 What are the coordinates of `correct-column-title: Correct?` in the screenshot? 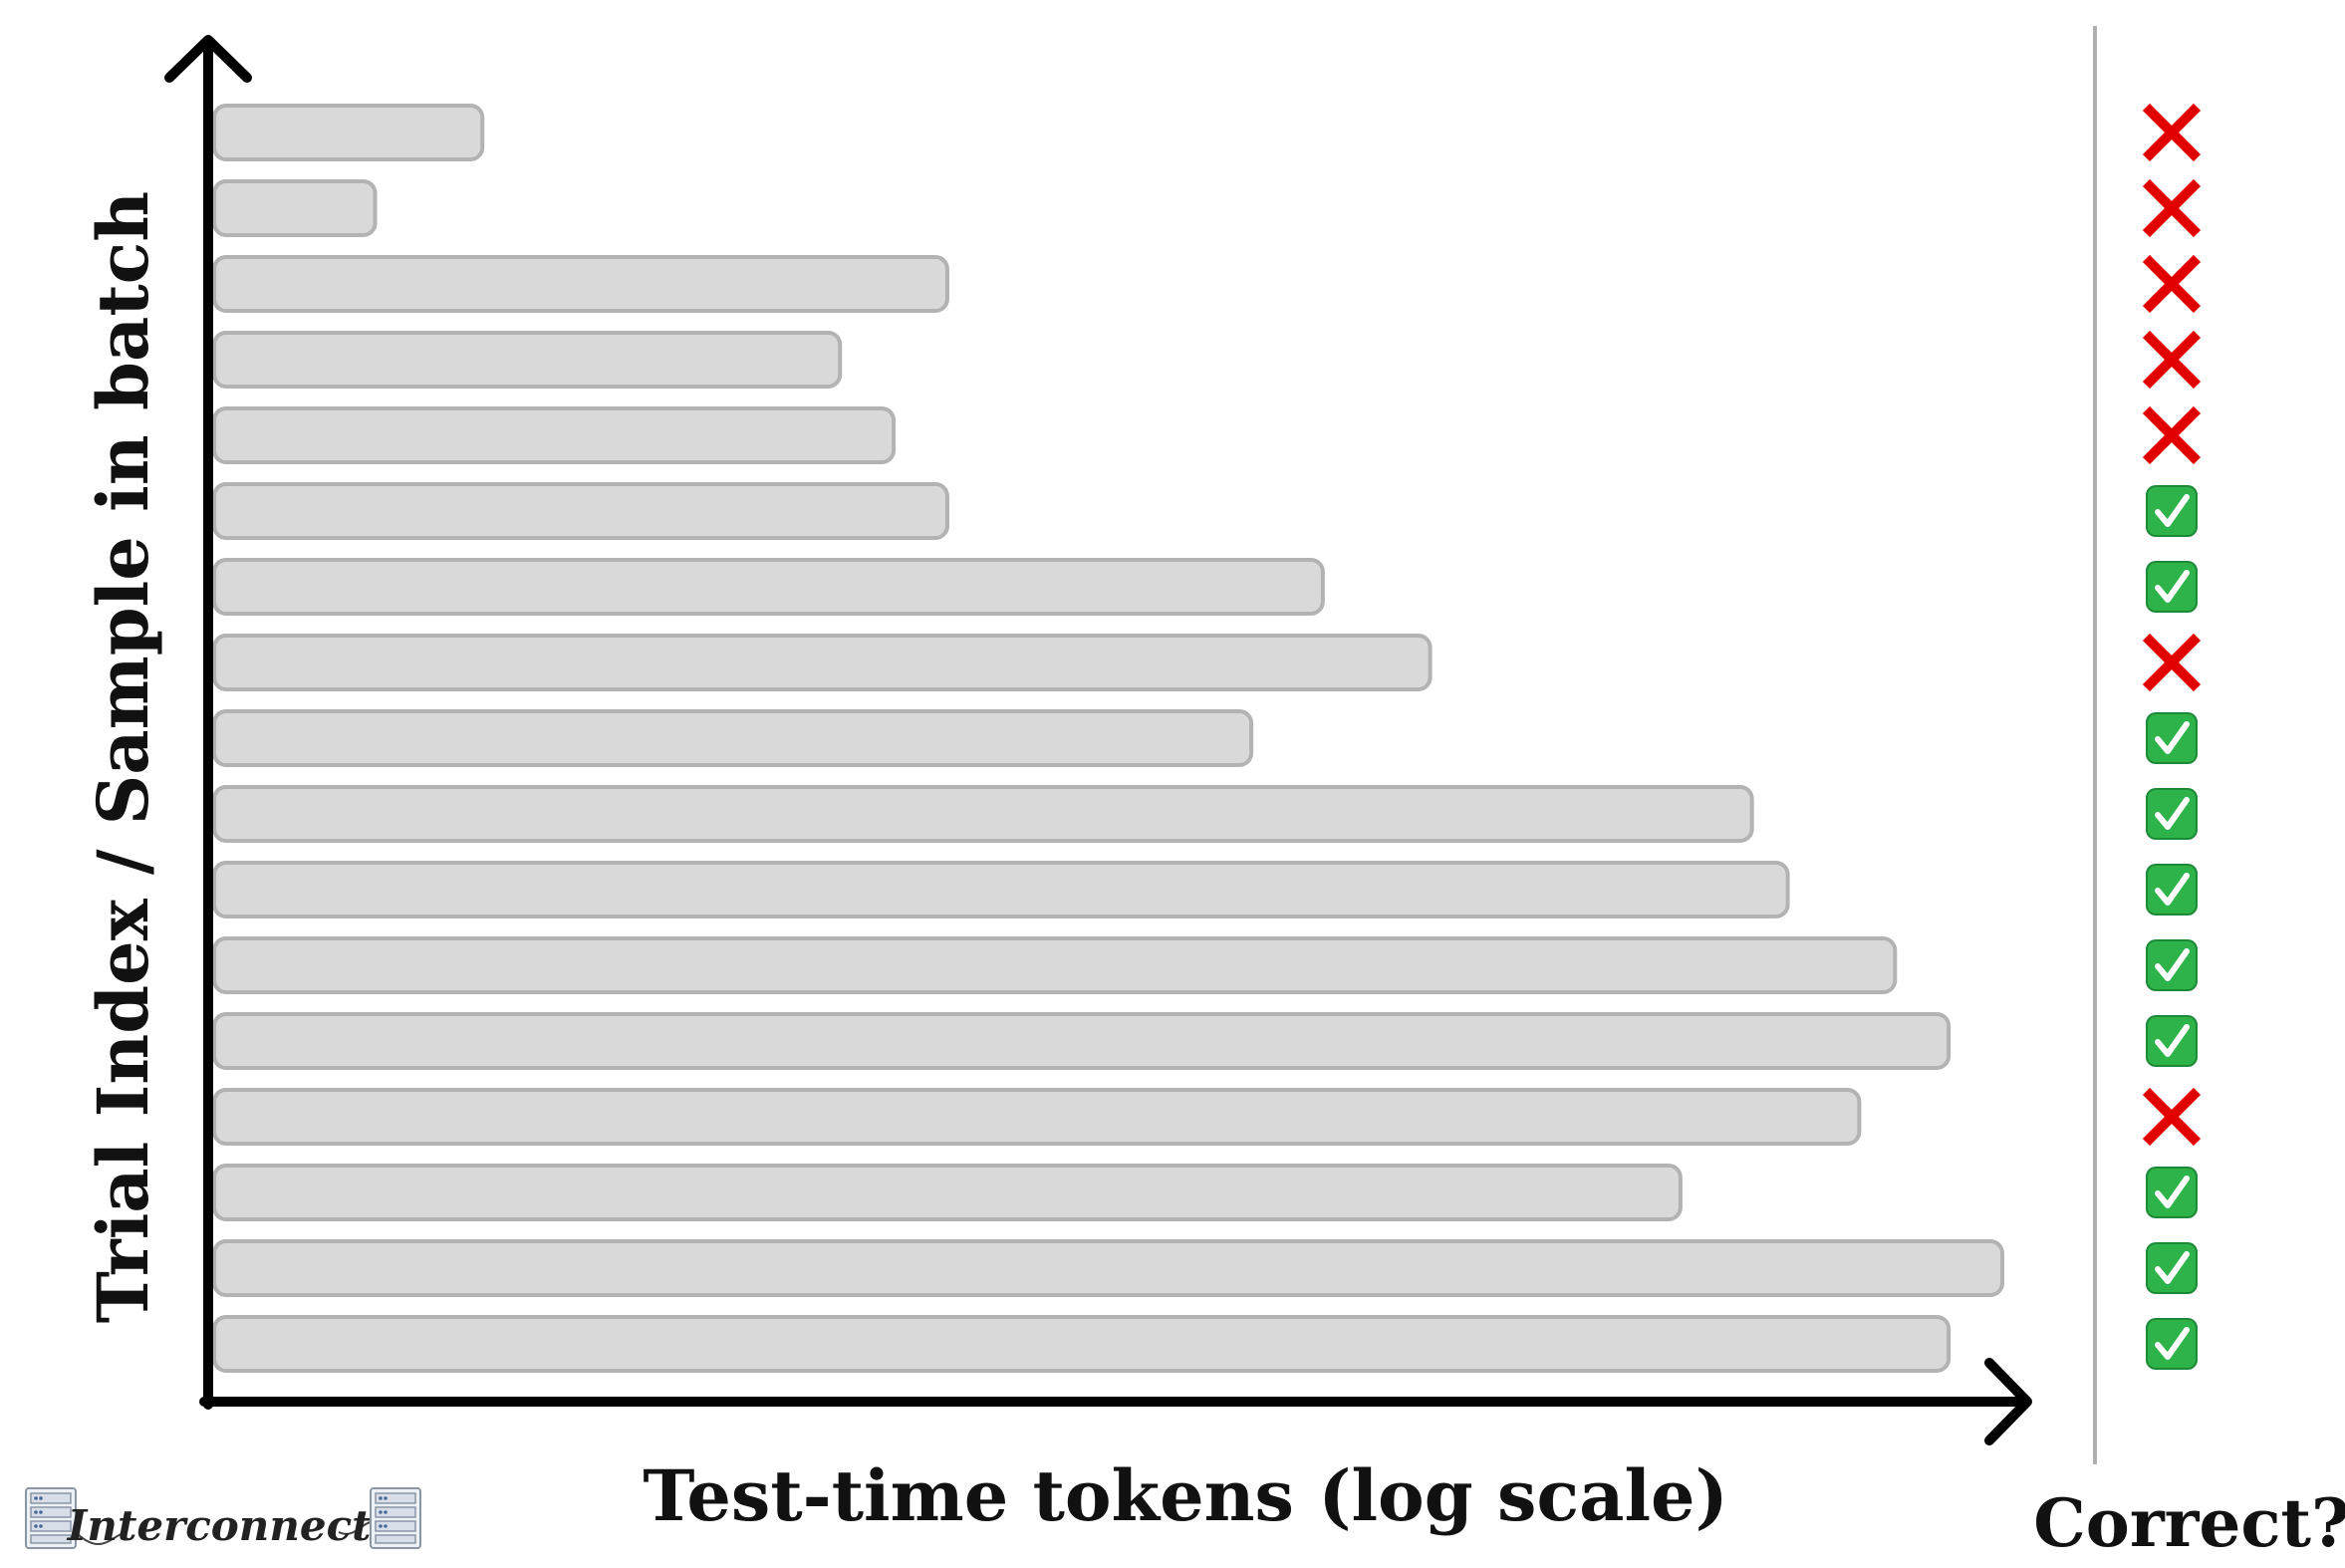 It's located at (2189, 1523).